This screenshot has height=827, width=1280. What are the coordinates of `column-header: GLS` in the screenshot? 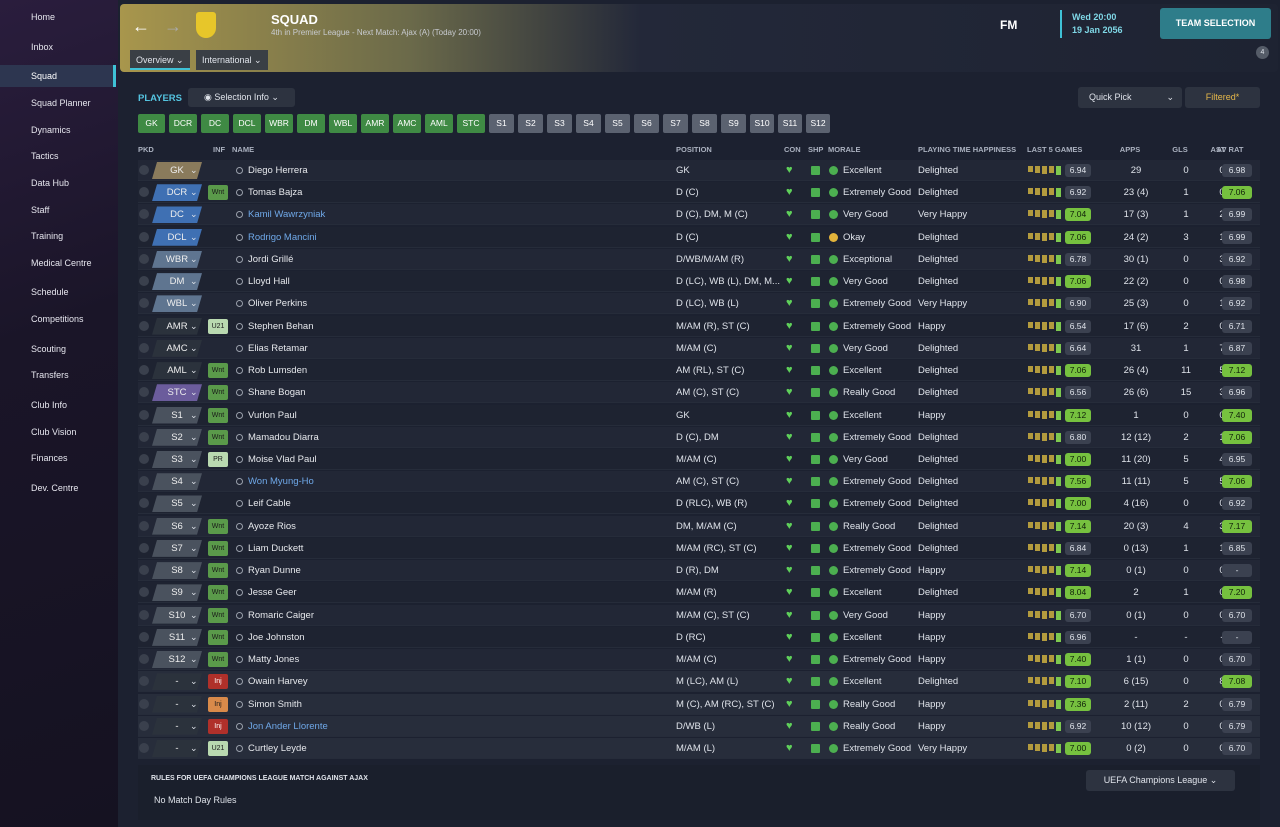 It's located at (1180, 149).